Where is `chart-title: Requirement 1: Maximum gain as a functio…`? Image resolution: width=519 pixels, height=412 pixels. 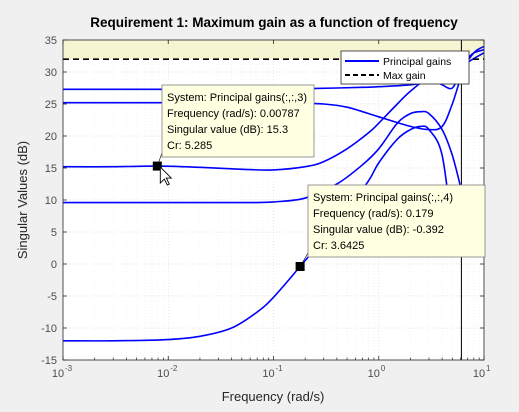 chart-title: Requirement 1: Maximum gain as a functio… is located at coordinates (274, 22).